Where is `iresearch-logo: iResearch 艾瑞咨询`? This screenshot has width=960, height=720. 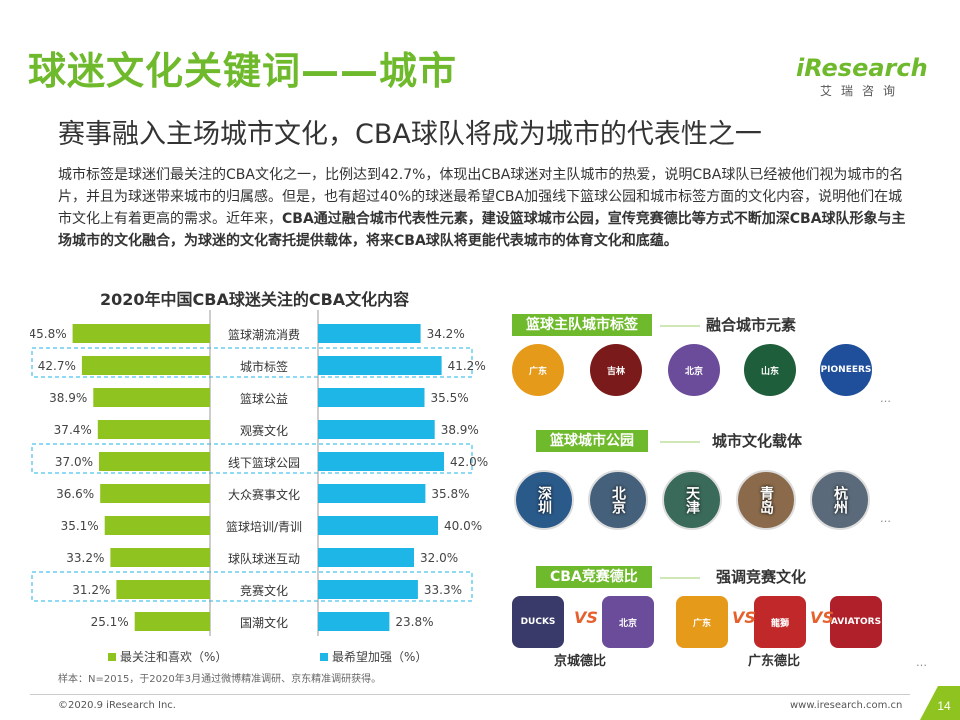 iresearch-logo: iResearch 艾瑞咨询 is located at coordinates (862, 76).